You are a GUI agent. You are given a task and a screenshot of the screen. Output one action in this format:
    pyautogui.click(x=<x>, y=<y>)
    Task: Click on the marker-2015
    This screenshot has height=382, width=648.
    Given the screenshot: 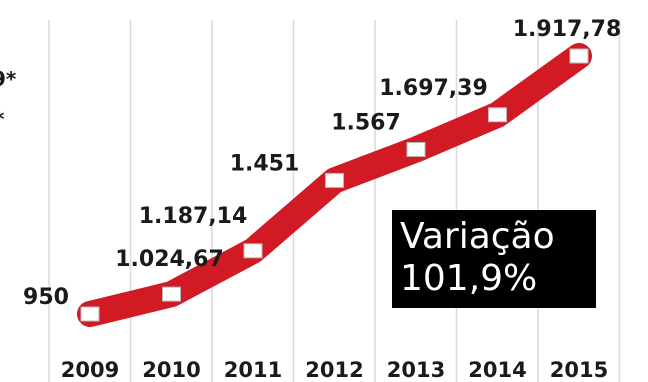 What is the action you would take?
    pyautogui.click(x=579, y=56)
    